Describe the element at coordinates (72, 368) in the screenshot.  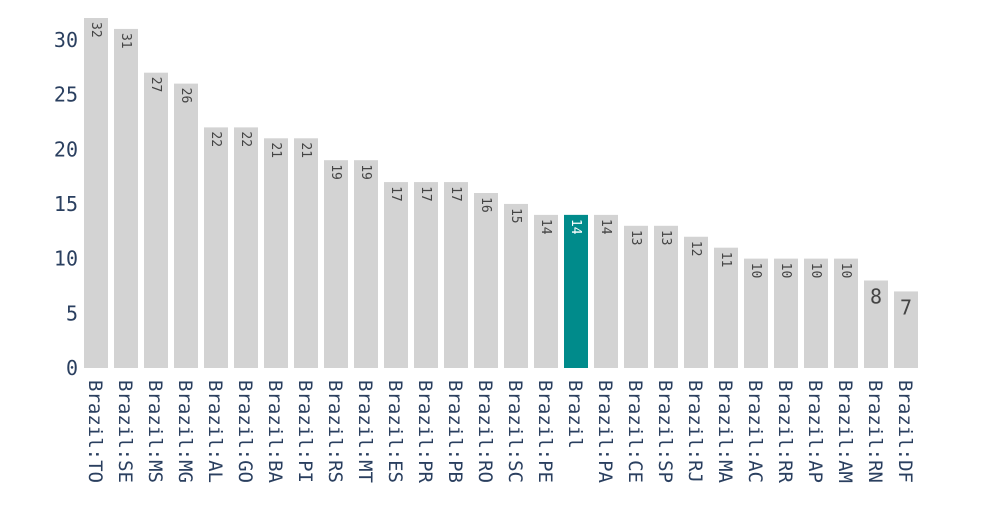
I see `y-tick-label: 0` at that location.